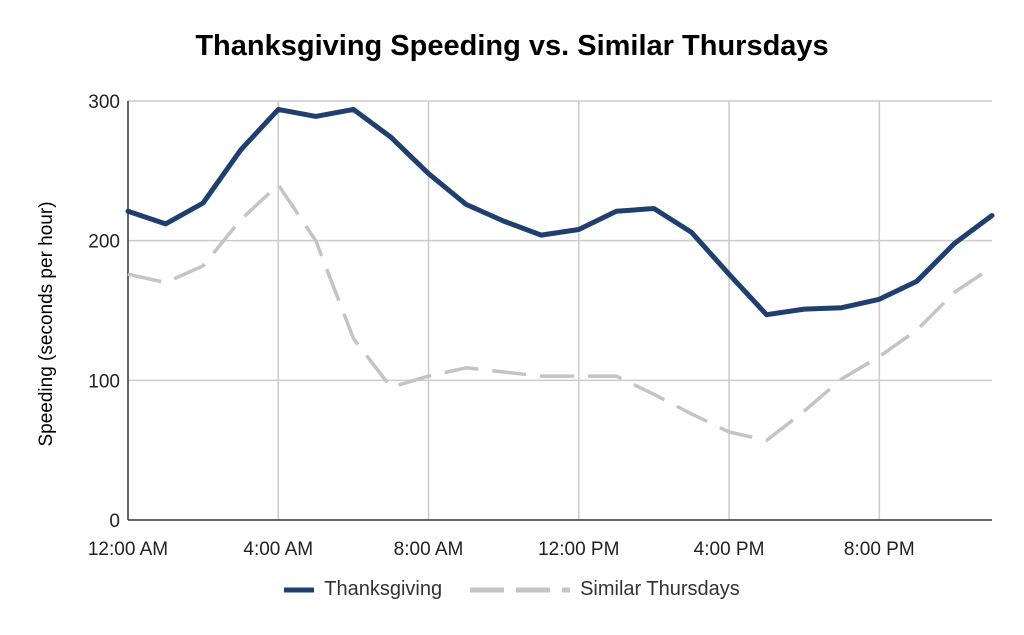 Image resolution: width=1024 pixels, height=635 pixels. I want to click on legend: Thanksgiving Similar Thursdays, so click(512, 589).